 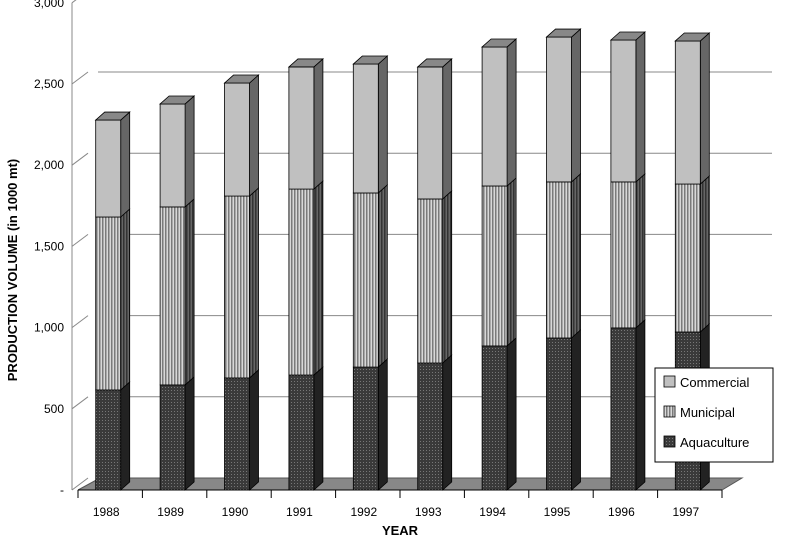 What do you see at coordinates (428, 512) in the screenshot?
I see `x-tick-label: 1993` at bounding box center [428, 512].